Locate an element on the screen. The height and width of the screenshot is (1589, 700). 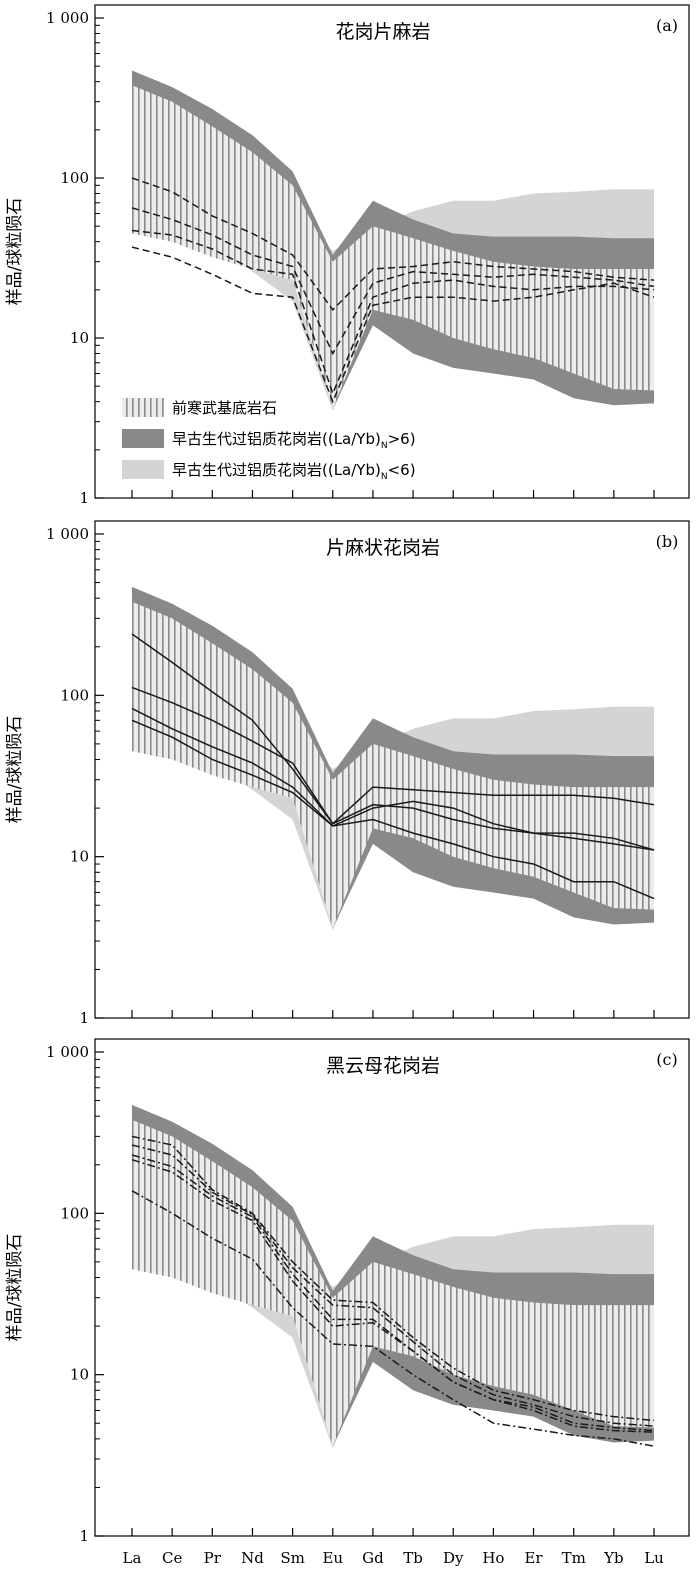
x-tick-label: Nd is located at coordinates (252, 1558).